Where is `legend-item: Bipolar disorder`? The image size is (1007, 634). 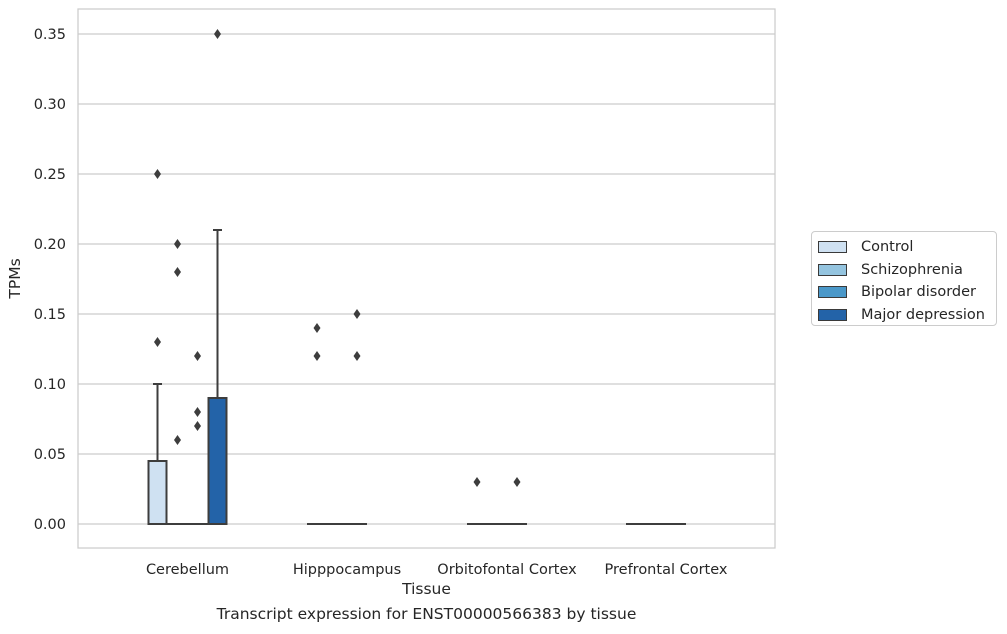
legend-item: Bipolar disorder is located at coordinates (907, 292).